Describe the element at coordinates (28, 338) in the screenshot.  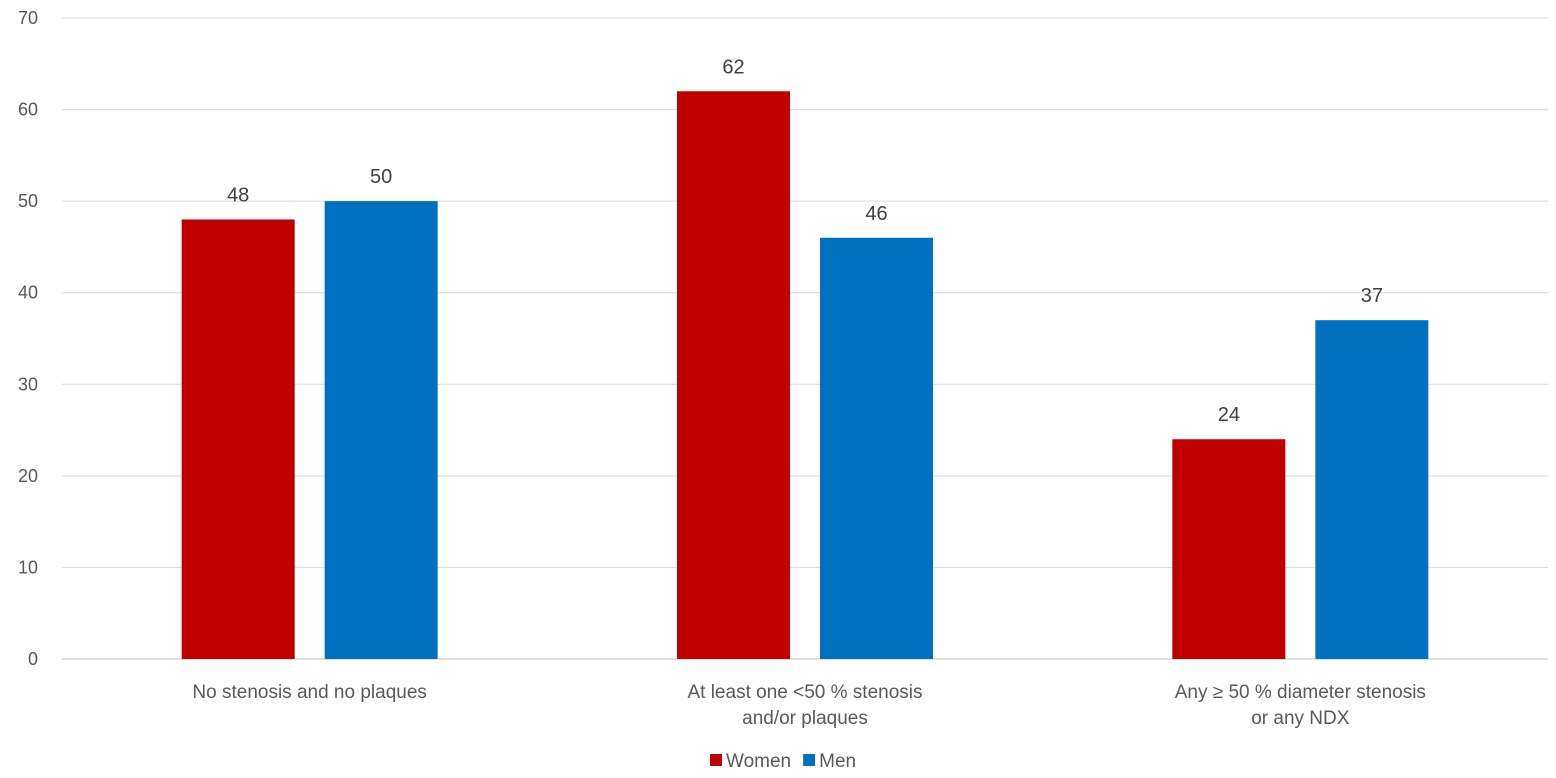
I see `y-axis-ticks: 0 10 20 30 40 50 60 70` at that location.